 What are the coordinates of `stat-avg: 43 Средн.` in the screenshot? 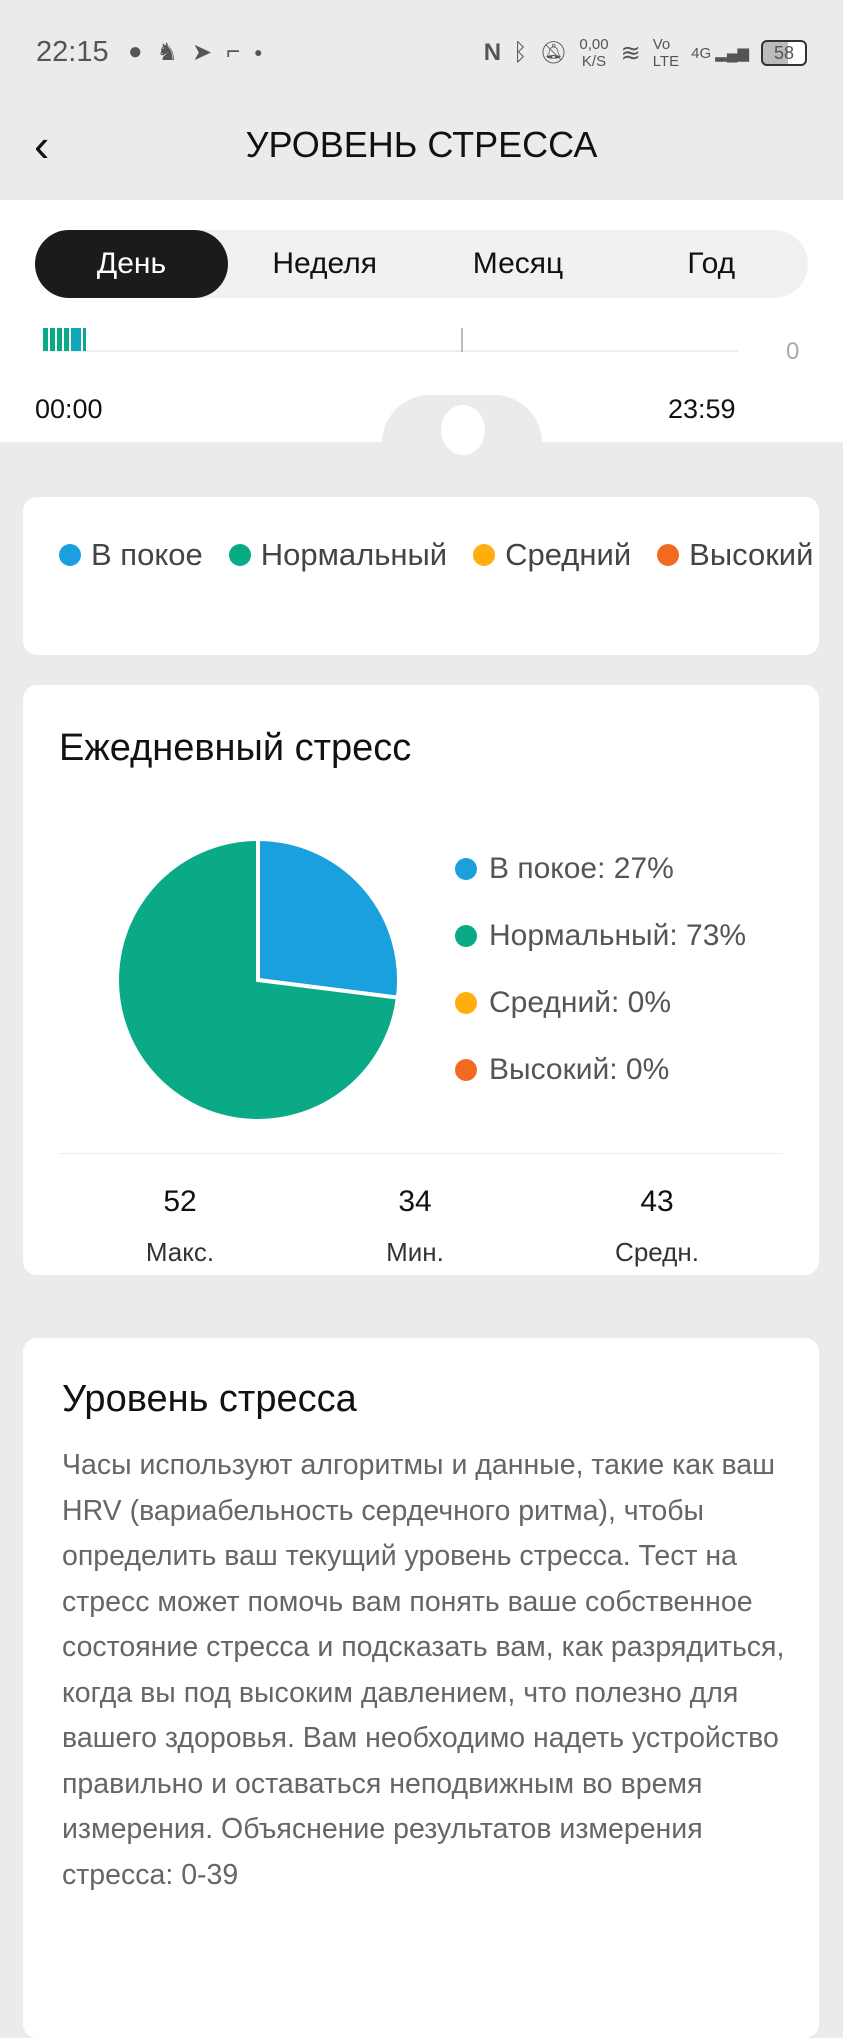 It's located at (657, 1226).